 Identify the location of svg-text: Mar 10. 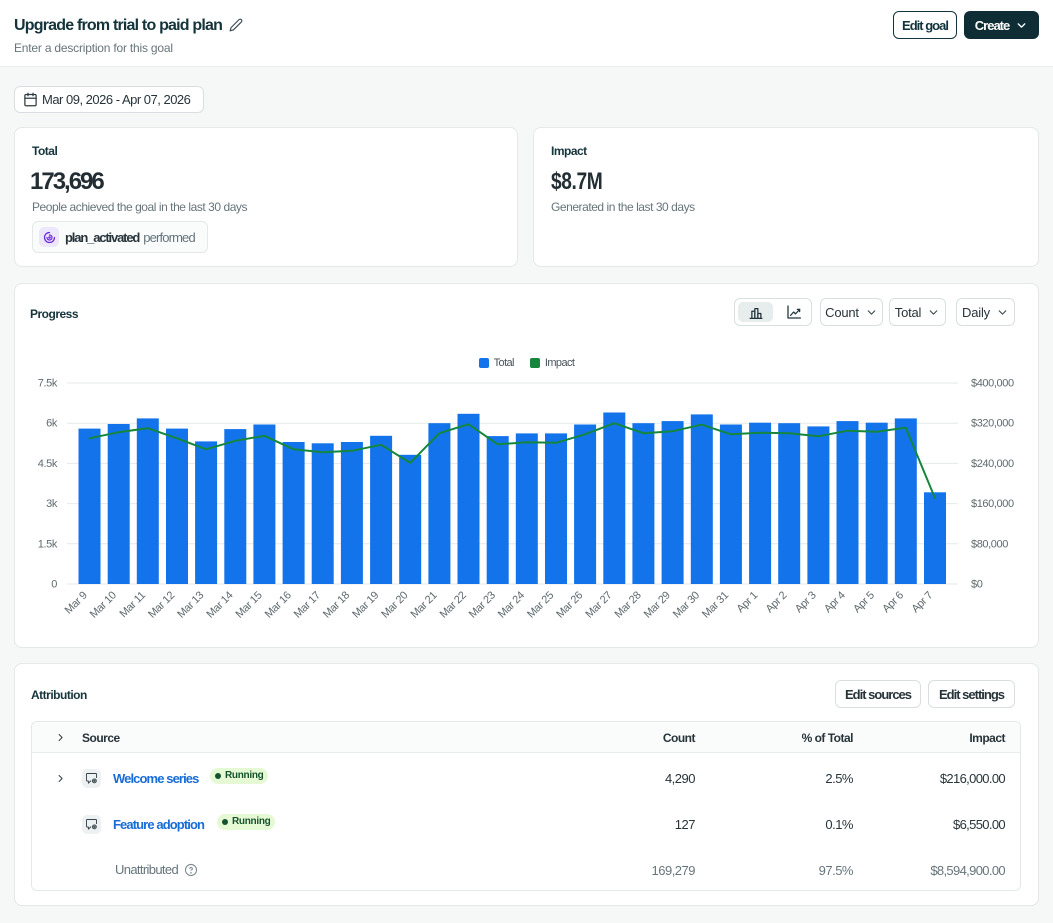
(103, 604).